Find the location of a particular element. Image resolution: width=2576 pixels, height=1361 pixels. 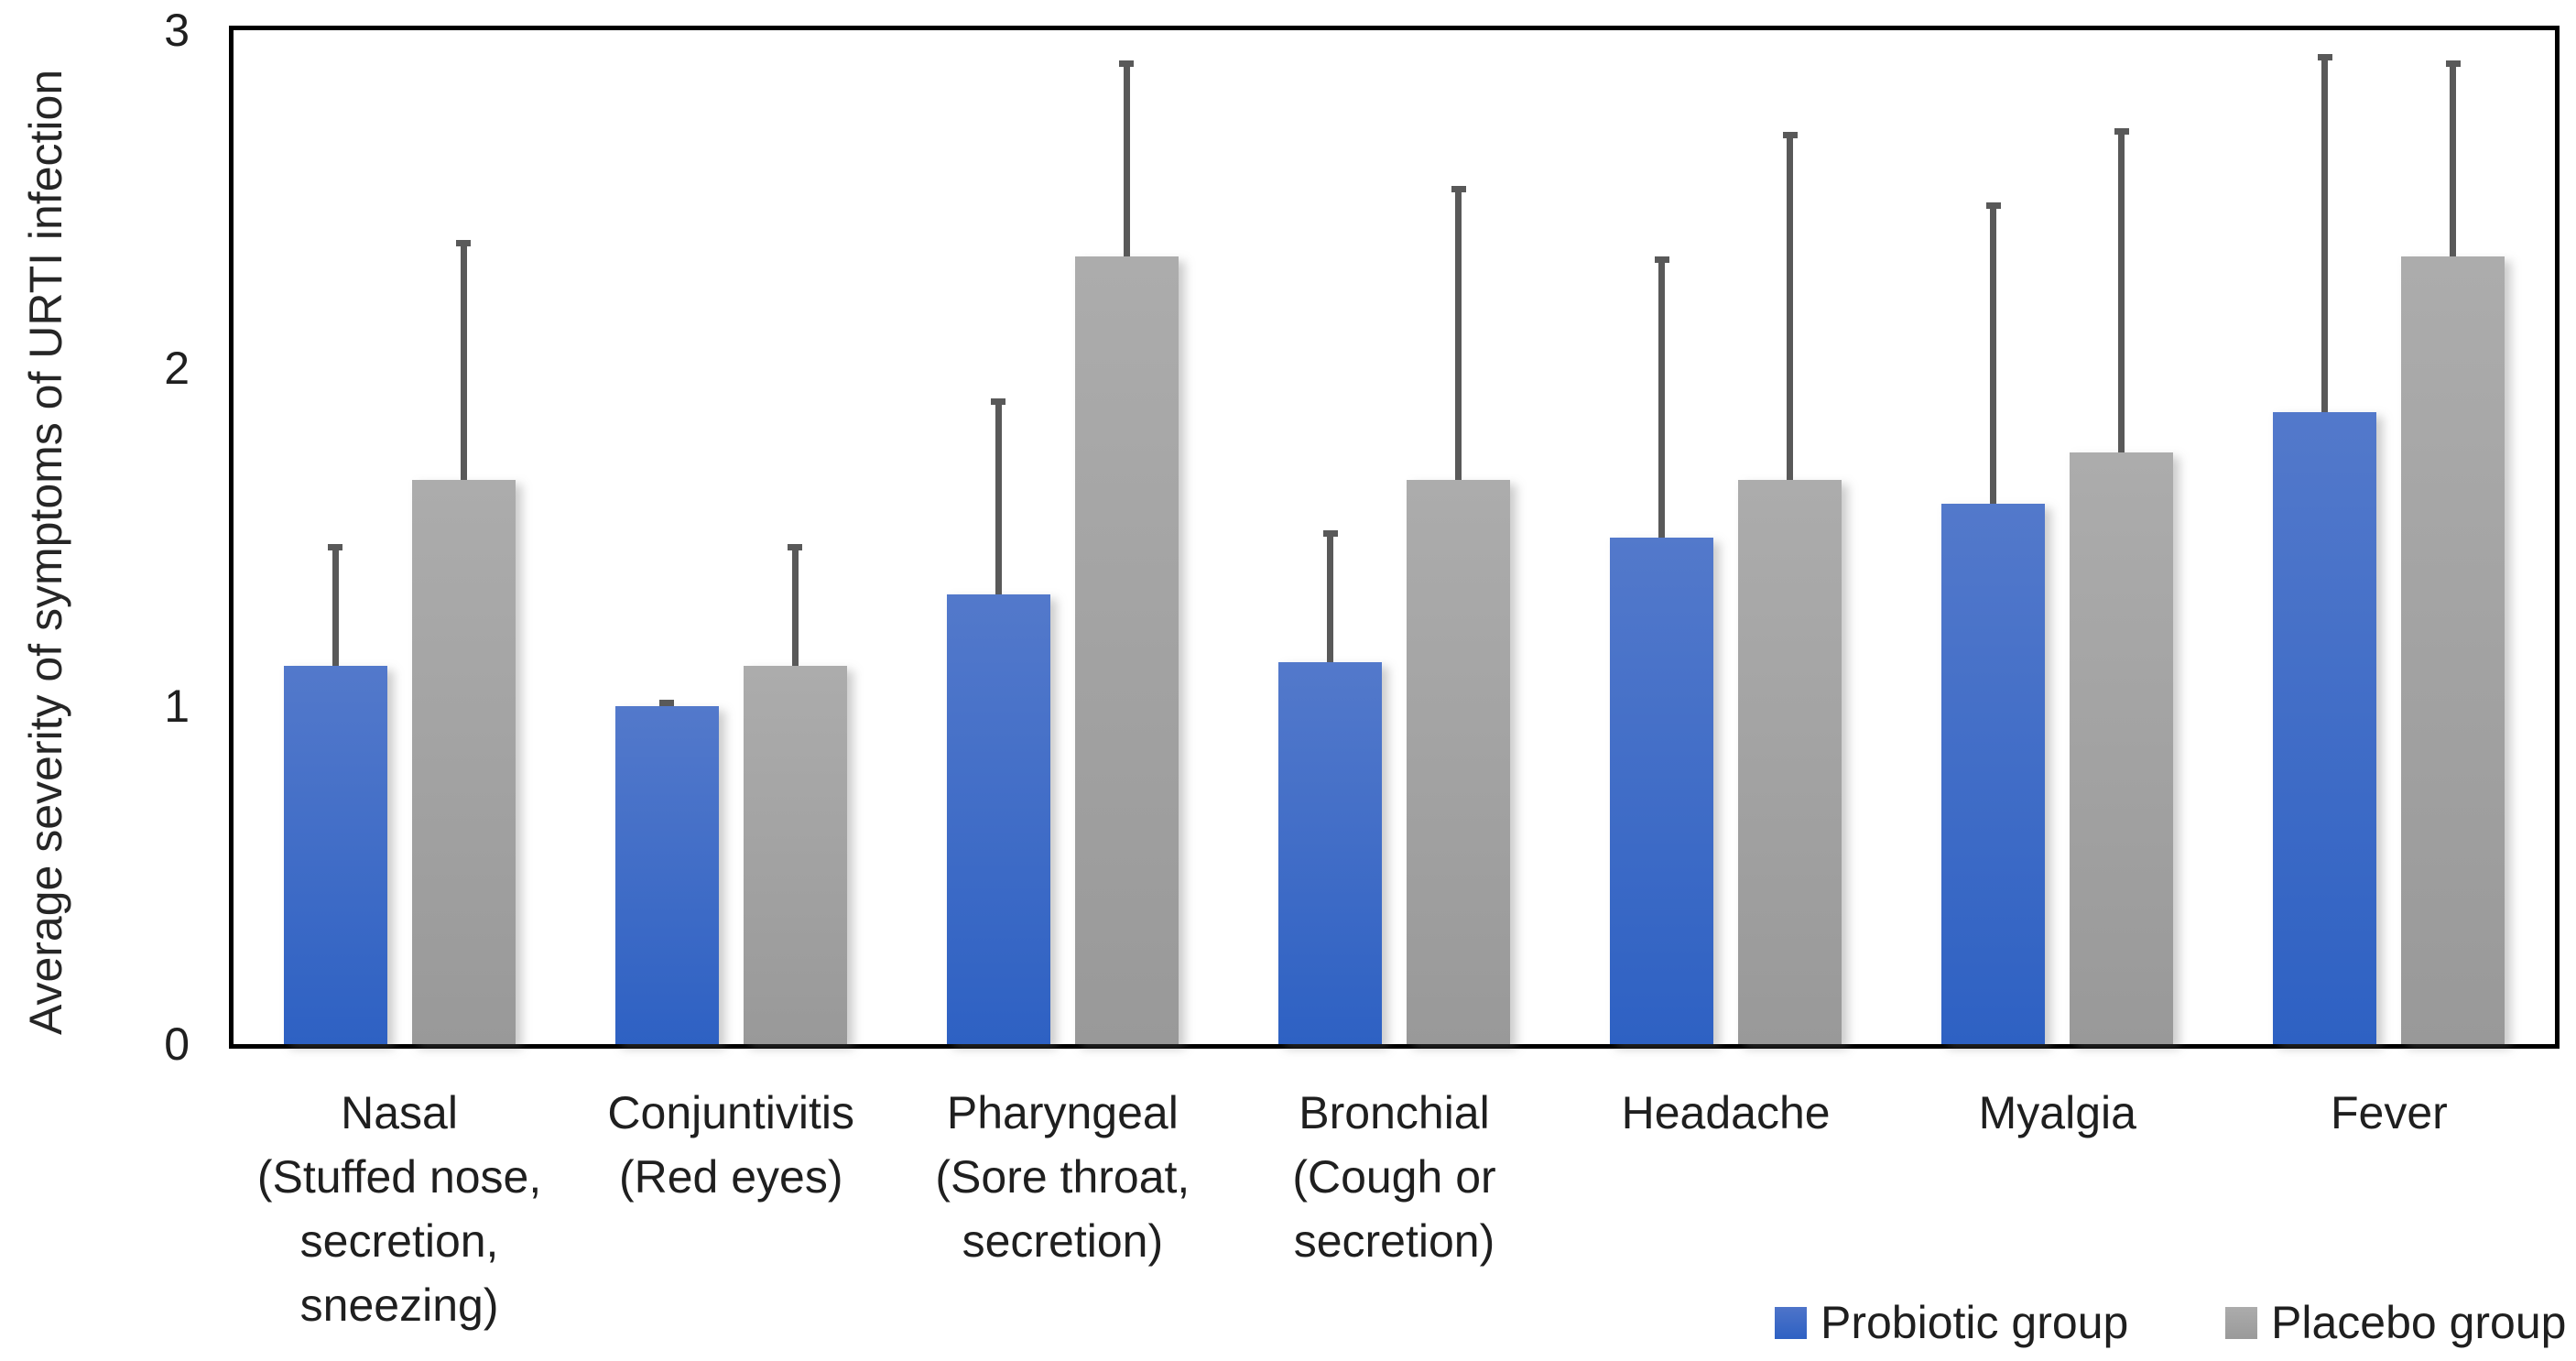

category-label: Myalgia is located at coordinates (2057, 1113).